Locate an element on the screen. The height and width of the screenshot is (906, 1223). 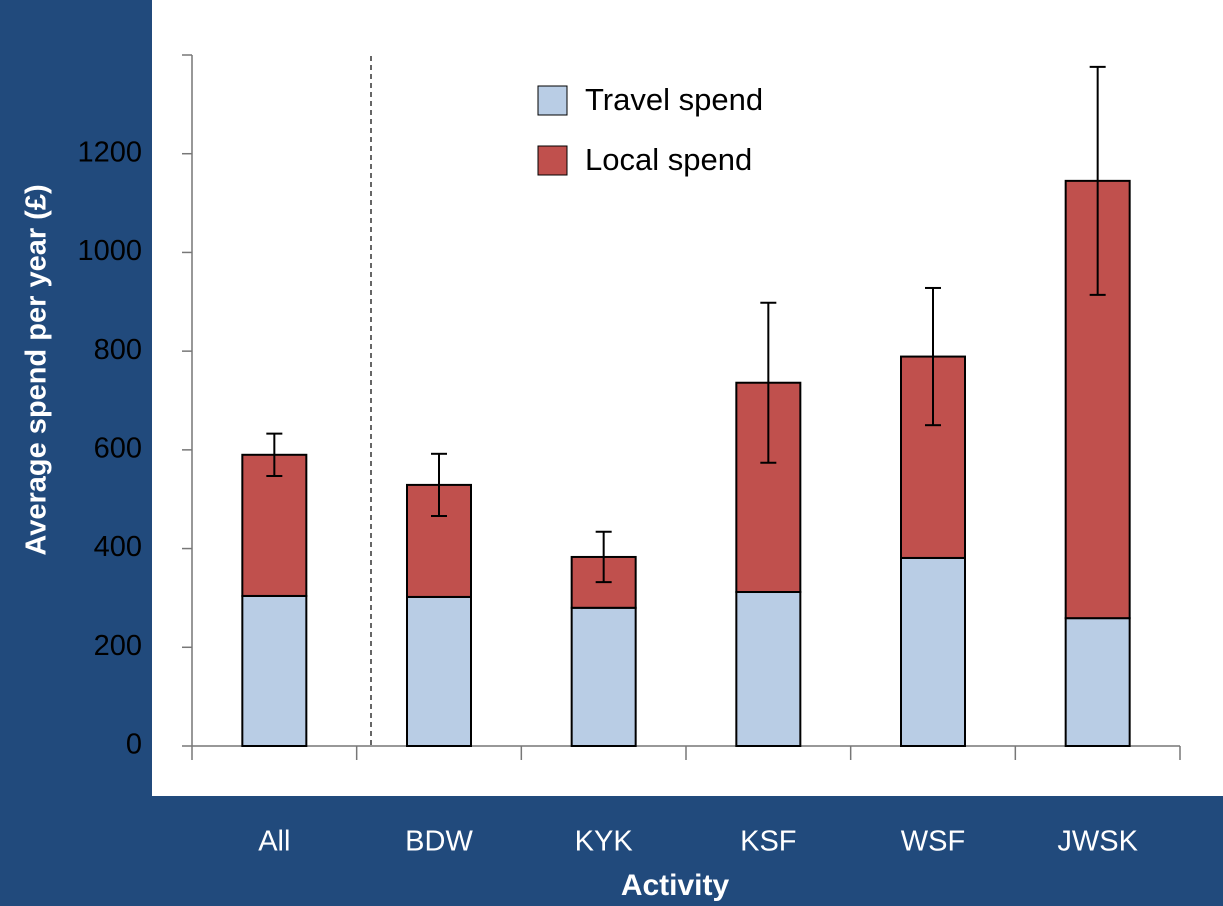
x-tick-label: BDW is located at coordinates (439, 842).